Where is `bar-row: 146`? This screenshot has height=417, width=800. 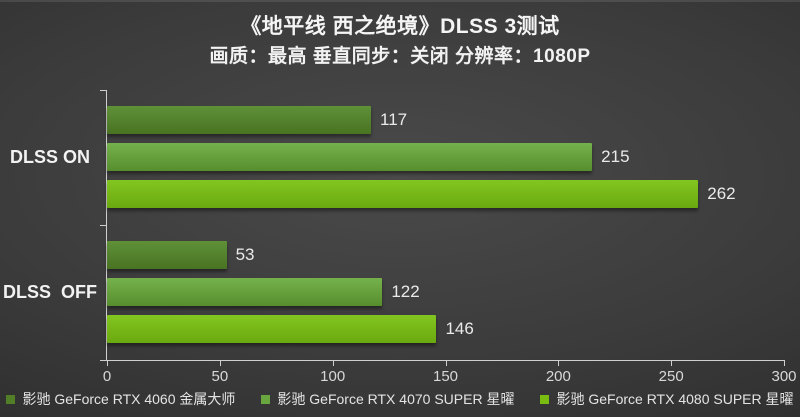
bar-row: 146 is located at coordinates (445, 329).